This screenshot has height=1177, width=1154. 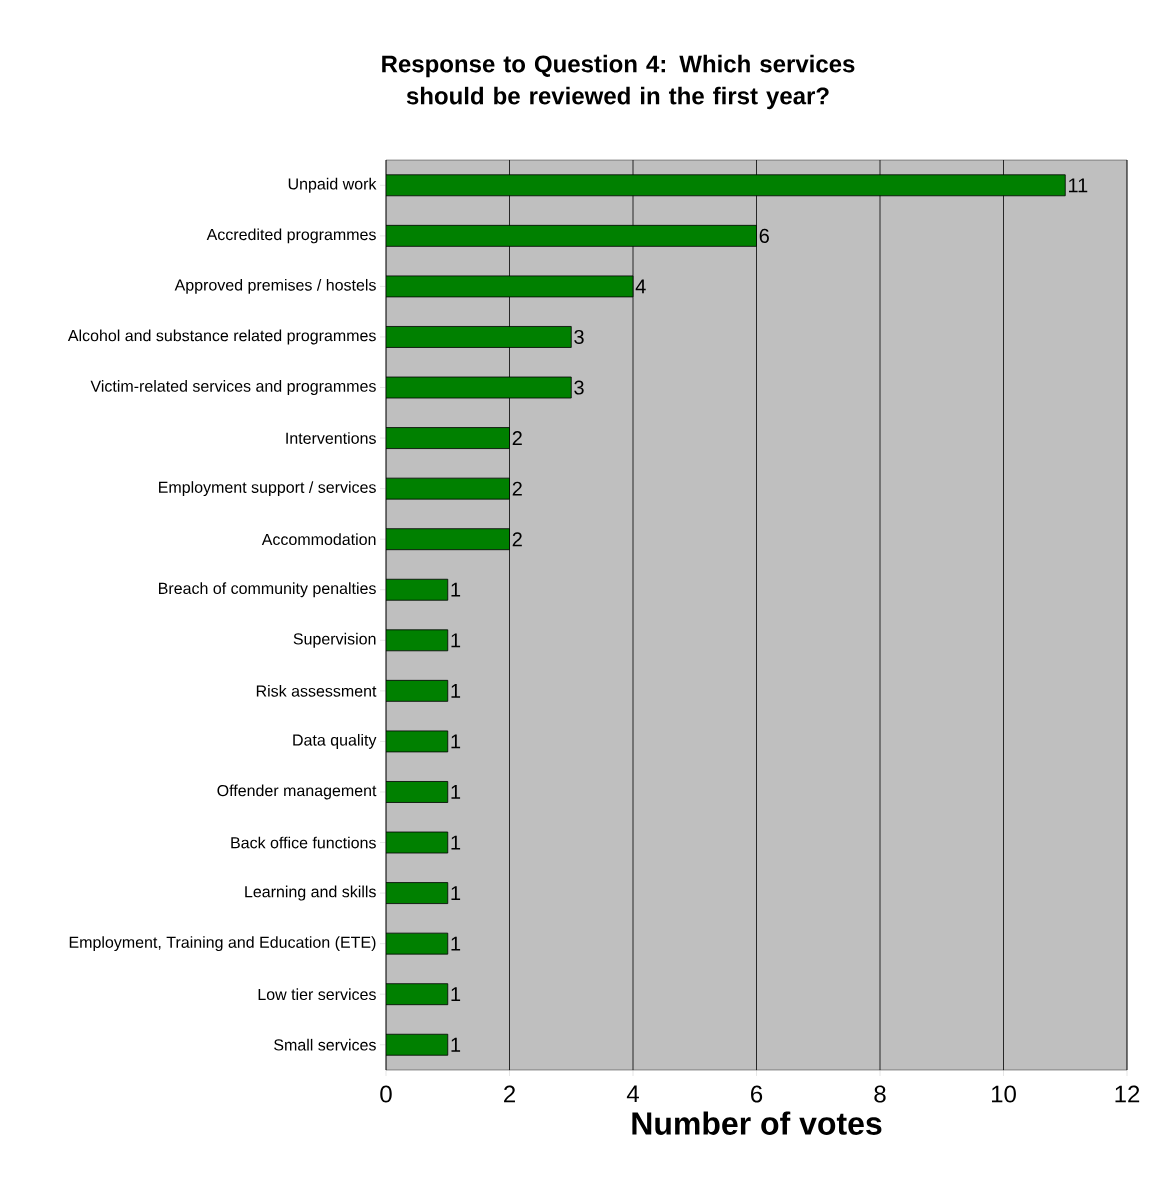 I want to click on data-label: 4, so click(x=640, y=286).